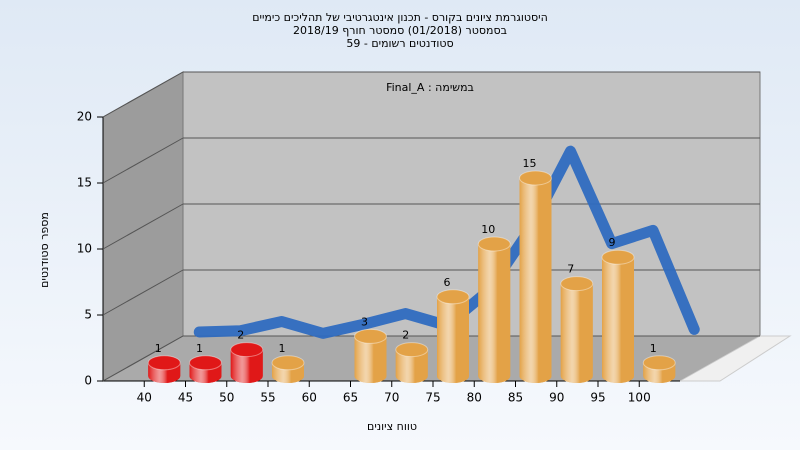 Image resolution: width=800 pixels, height=450 pixels. Describe the element at coordinates (84, 117) in the screenshot. I see `y-tick-label: 20` at that location.